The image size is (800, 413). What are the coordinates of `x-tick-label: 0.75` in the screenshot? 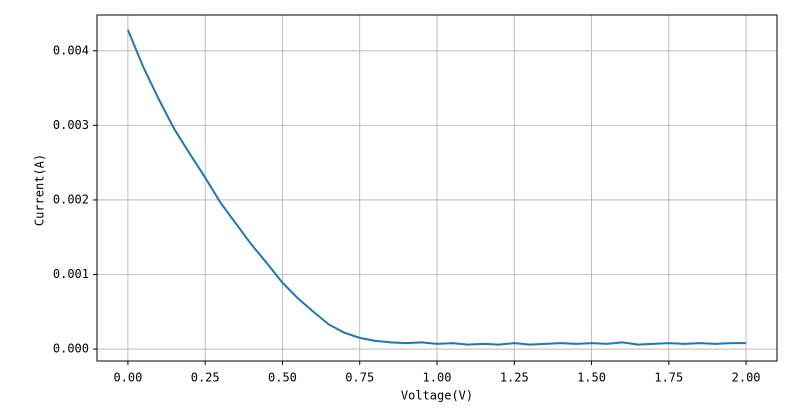 It's located at (359, 378).